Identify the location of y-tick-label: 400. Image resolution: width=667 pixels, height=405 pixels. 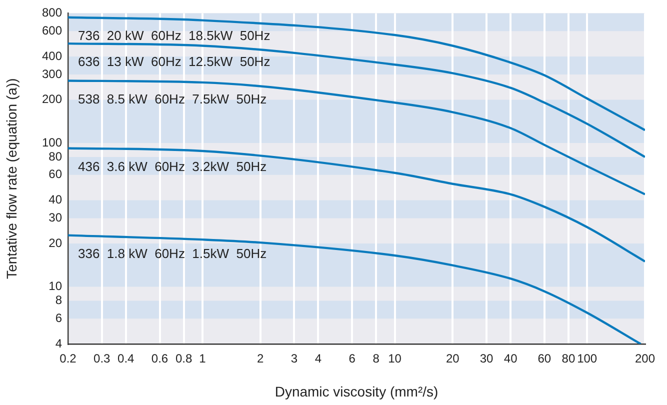
(52, 55).